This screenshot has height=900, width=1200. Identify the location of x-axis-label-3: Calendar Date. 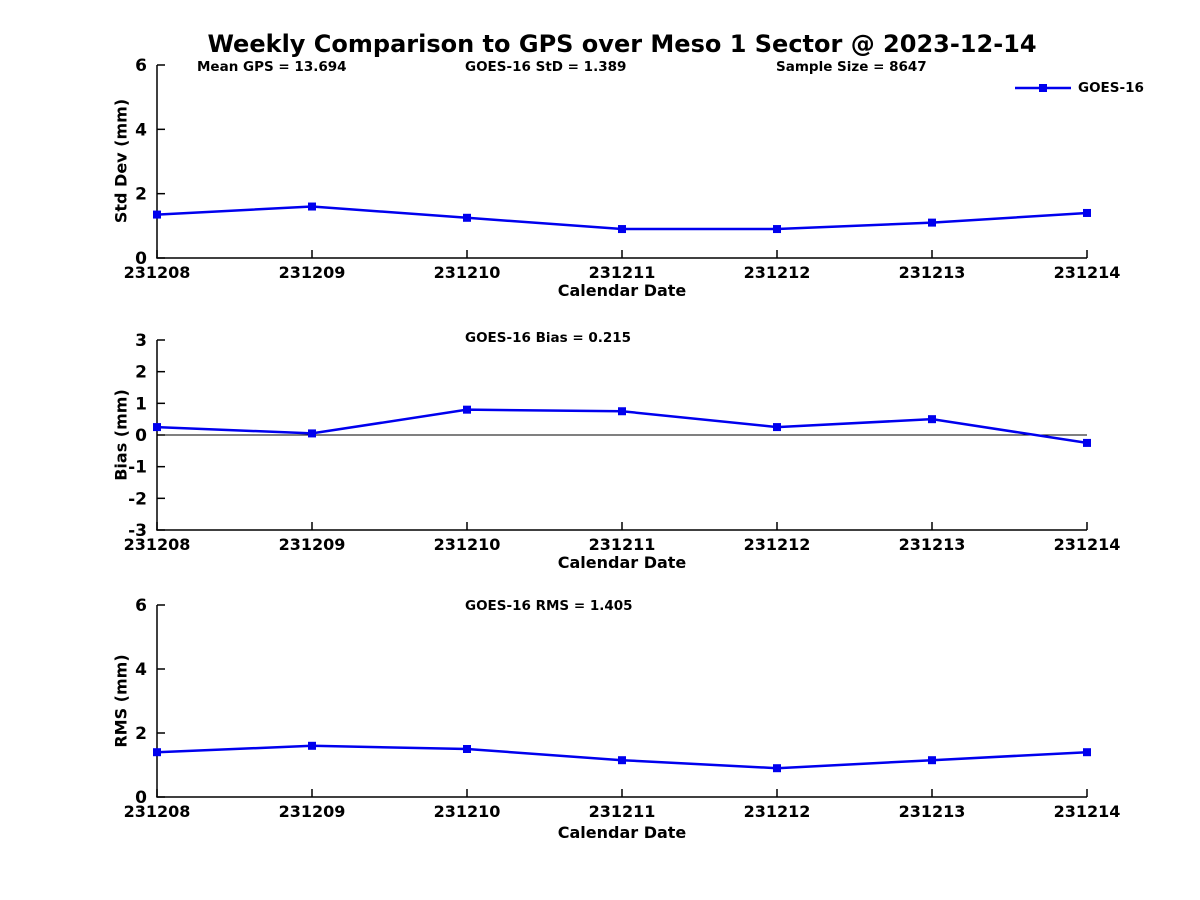
(622, 832).